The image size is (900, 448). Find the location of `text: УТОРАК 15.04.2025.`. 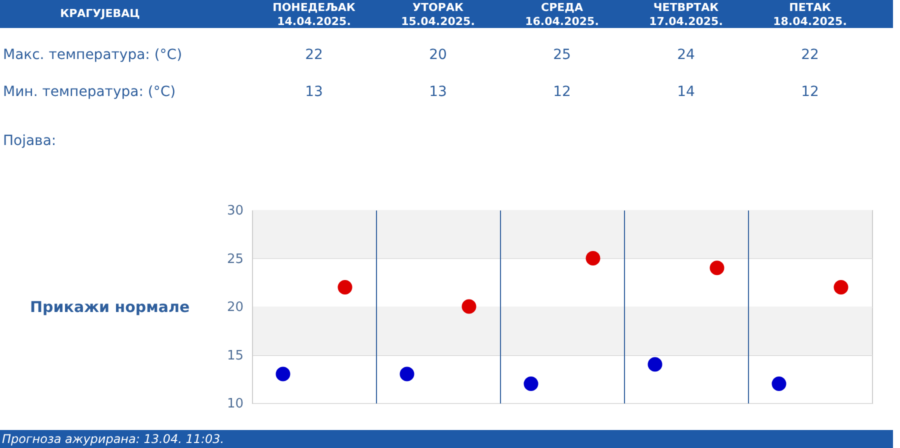

text: УТОРАК 15.04.2025. is located at coordinates (438, 14).